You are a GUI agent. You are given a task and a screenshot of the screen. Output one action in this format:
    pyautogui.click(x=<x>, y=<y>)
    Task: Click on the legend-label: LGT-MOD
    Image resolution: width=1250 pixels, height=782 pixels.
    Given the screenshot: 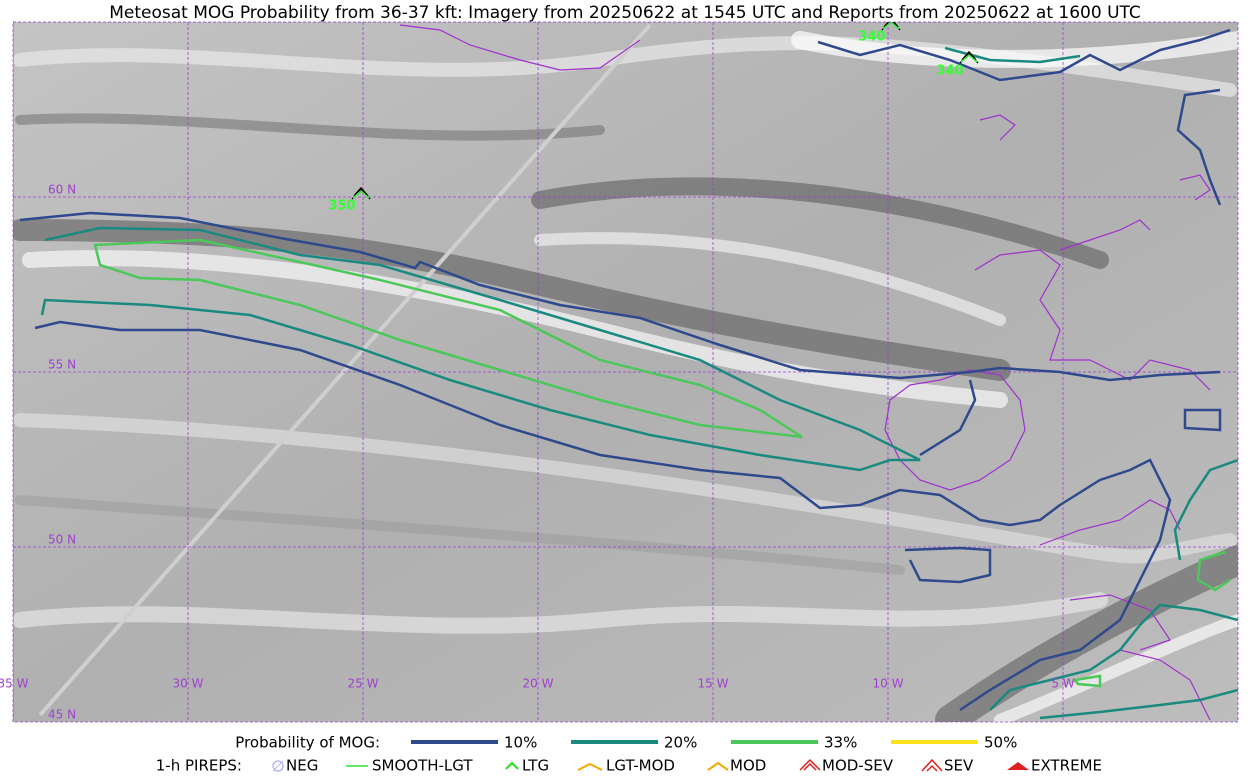 What is the action you would take?
    pyautogui.click(x=640, y=766)
    